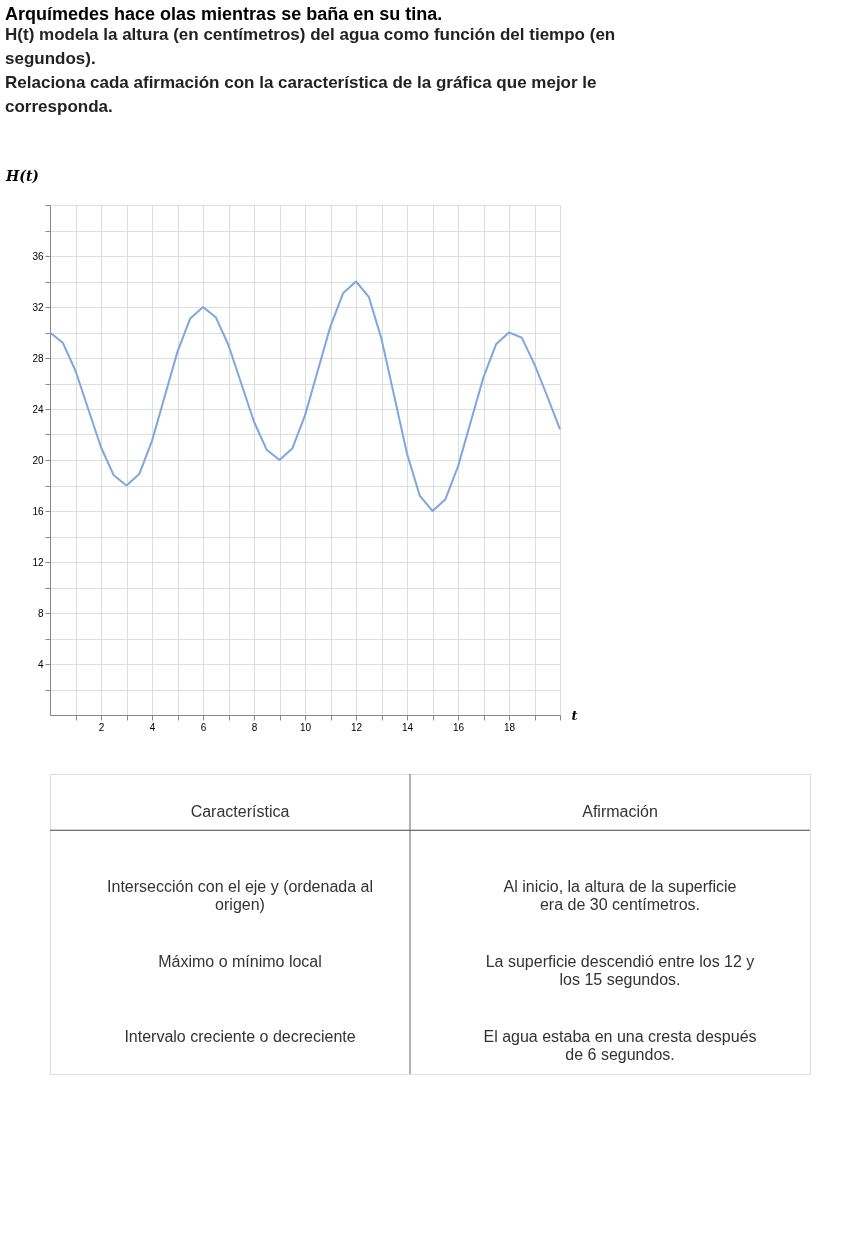  Describe the element at coordinates (38, 358) in the screenshot. I see `y-tick-label: 28` at that location.